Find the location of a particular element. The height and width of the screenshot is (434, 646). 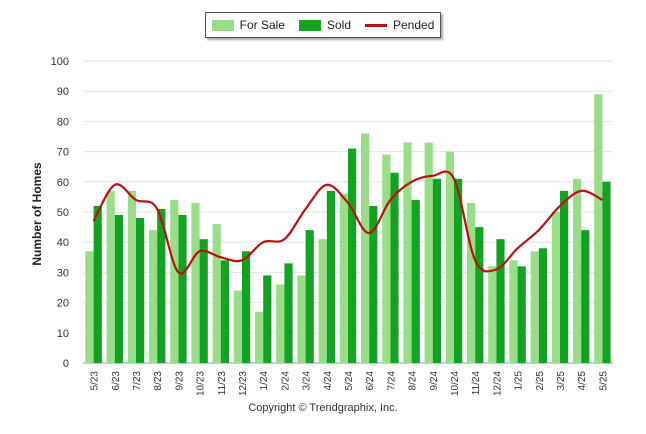

legend-swatch-sold is located at coordinates (309, 25).